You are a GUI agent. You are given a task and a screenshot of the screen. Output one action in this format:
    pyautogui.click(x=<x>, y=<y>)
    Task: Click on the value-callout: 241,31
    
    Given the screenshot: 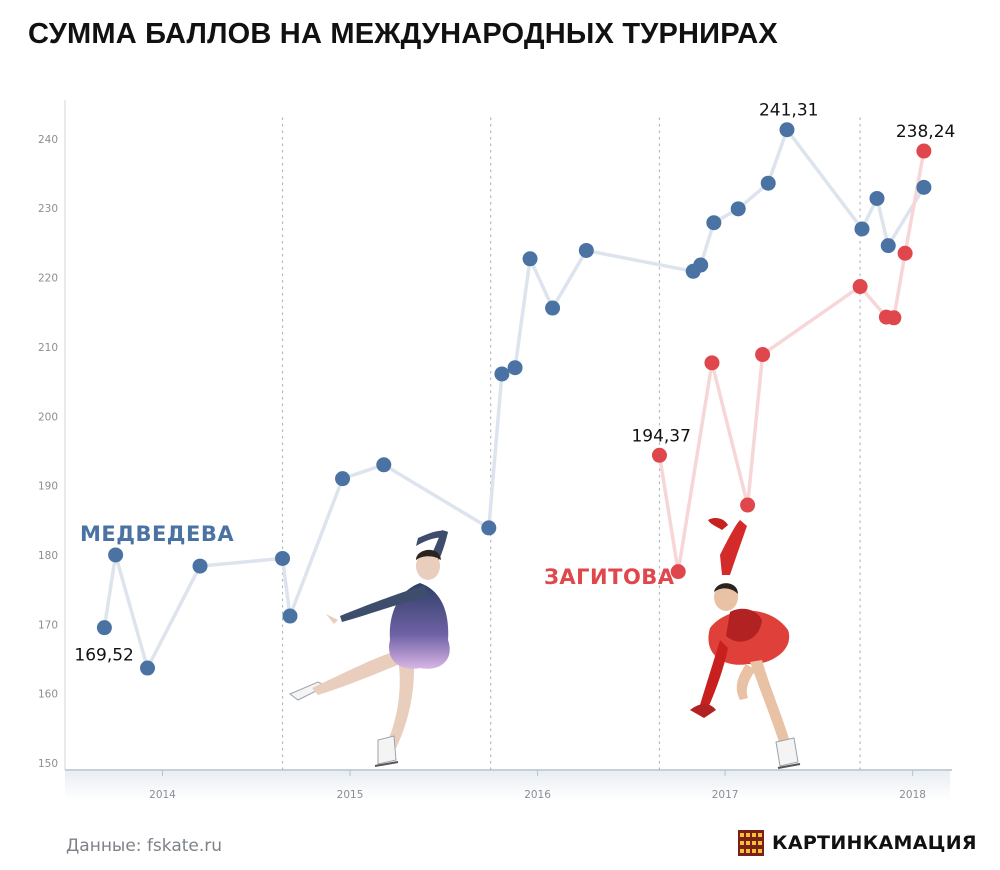 What is the action you would take?
    pyautogui.click(x=788, y=111)
    